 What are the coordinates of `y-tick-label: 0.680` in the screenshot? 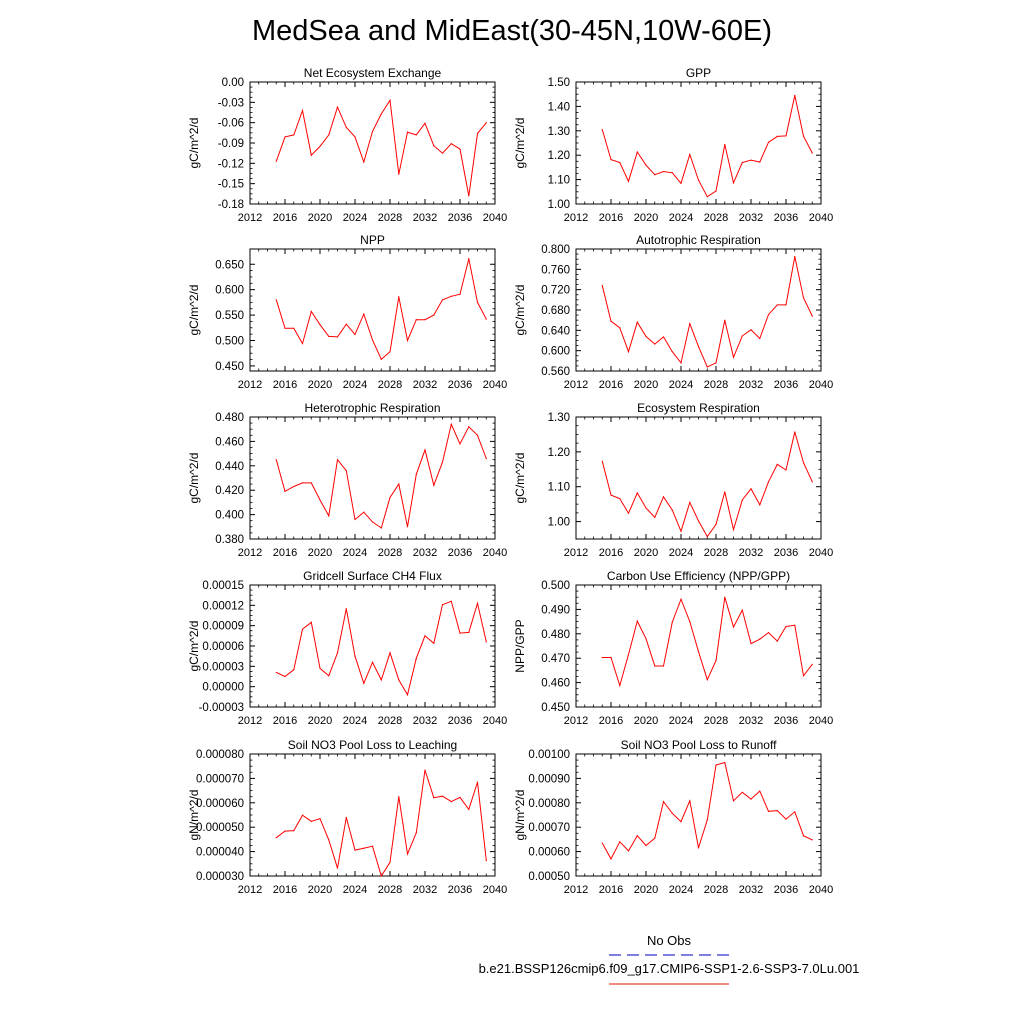 It's located at (555, 311).